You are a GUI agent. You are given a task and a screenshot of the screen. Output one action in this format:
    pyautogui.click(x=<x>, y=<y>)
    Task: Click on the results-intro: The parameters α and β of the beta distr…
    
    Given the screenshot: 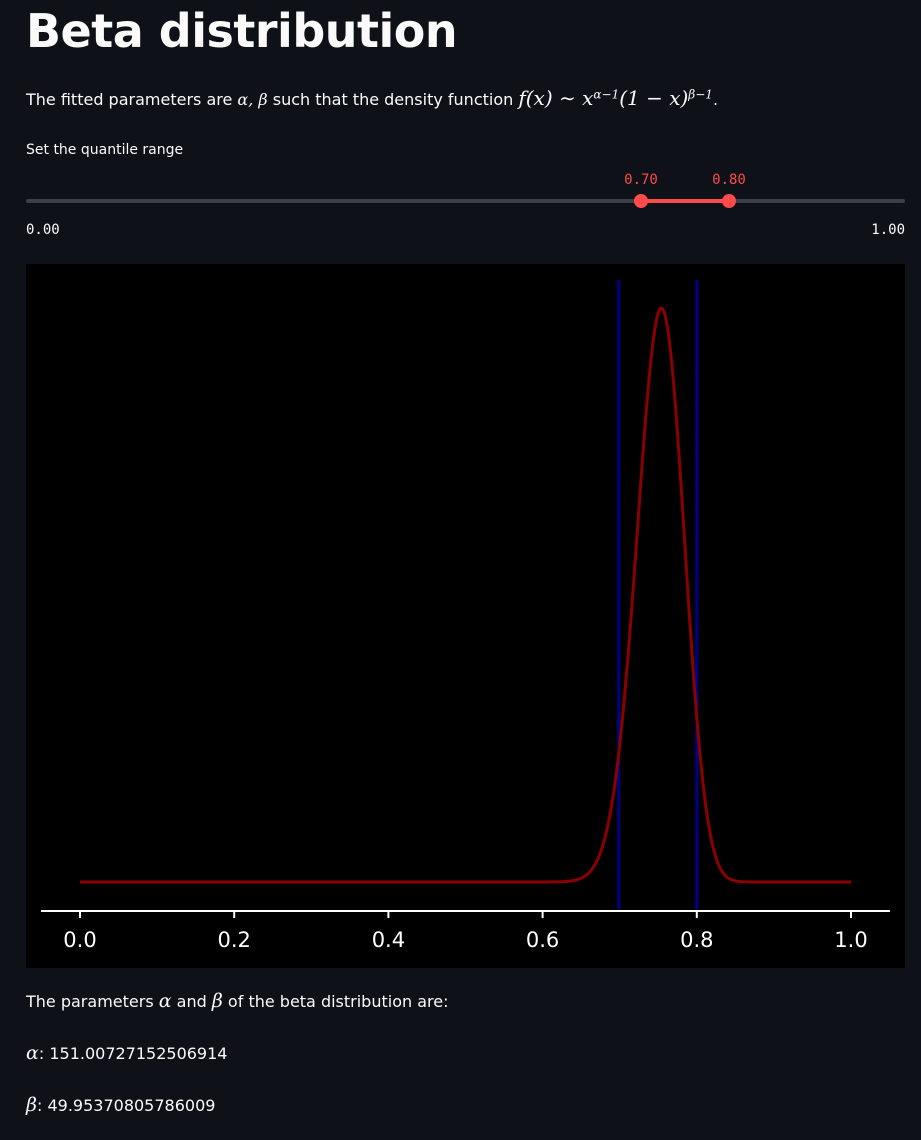 What is the action you would take?
    pyautogui.click(x=237, y=1001)
    